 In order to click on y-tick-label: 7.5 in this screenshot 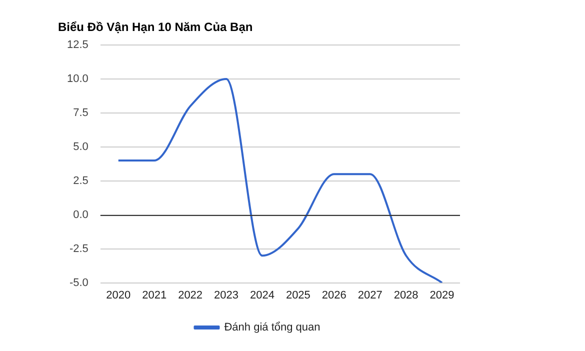, I will do `click(80, 112)`.